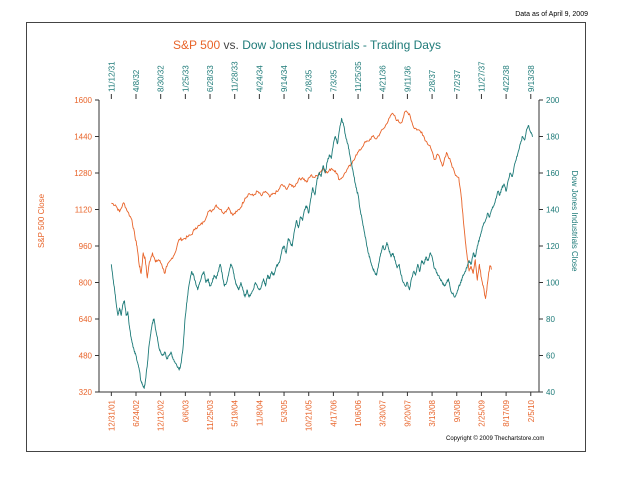  Describe the element at coordinates (210, 414) in the screenshot. I see `bottom-tick-label: 11/25/03` at that location.